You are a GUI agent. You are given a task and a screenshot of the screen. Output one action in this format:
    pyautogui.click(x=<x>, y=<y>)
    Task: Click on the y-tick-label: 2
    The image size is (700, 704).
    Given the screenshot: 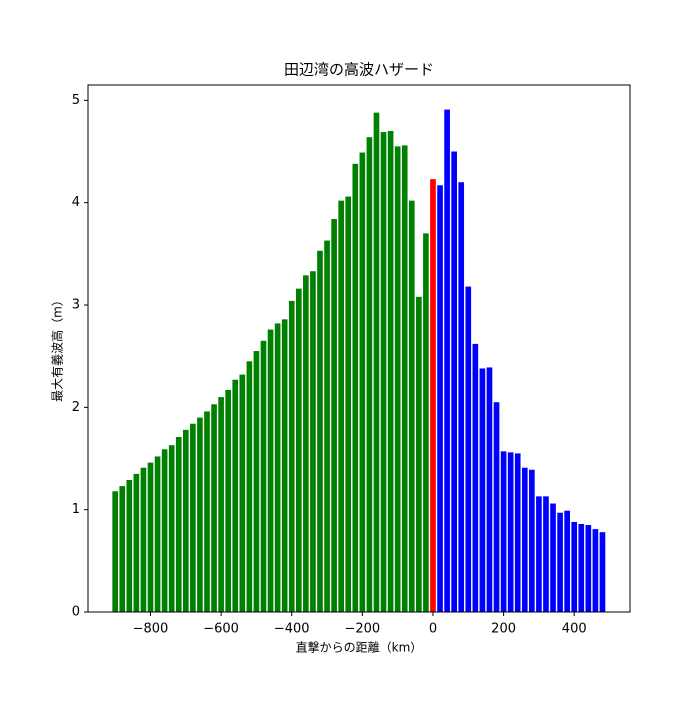 What is the action you would take?
    pyautogui.click(x=76, y=407)
    